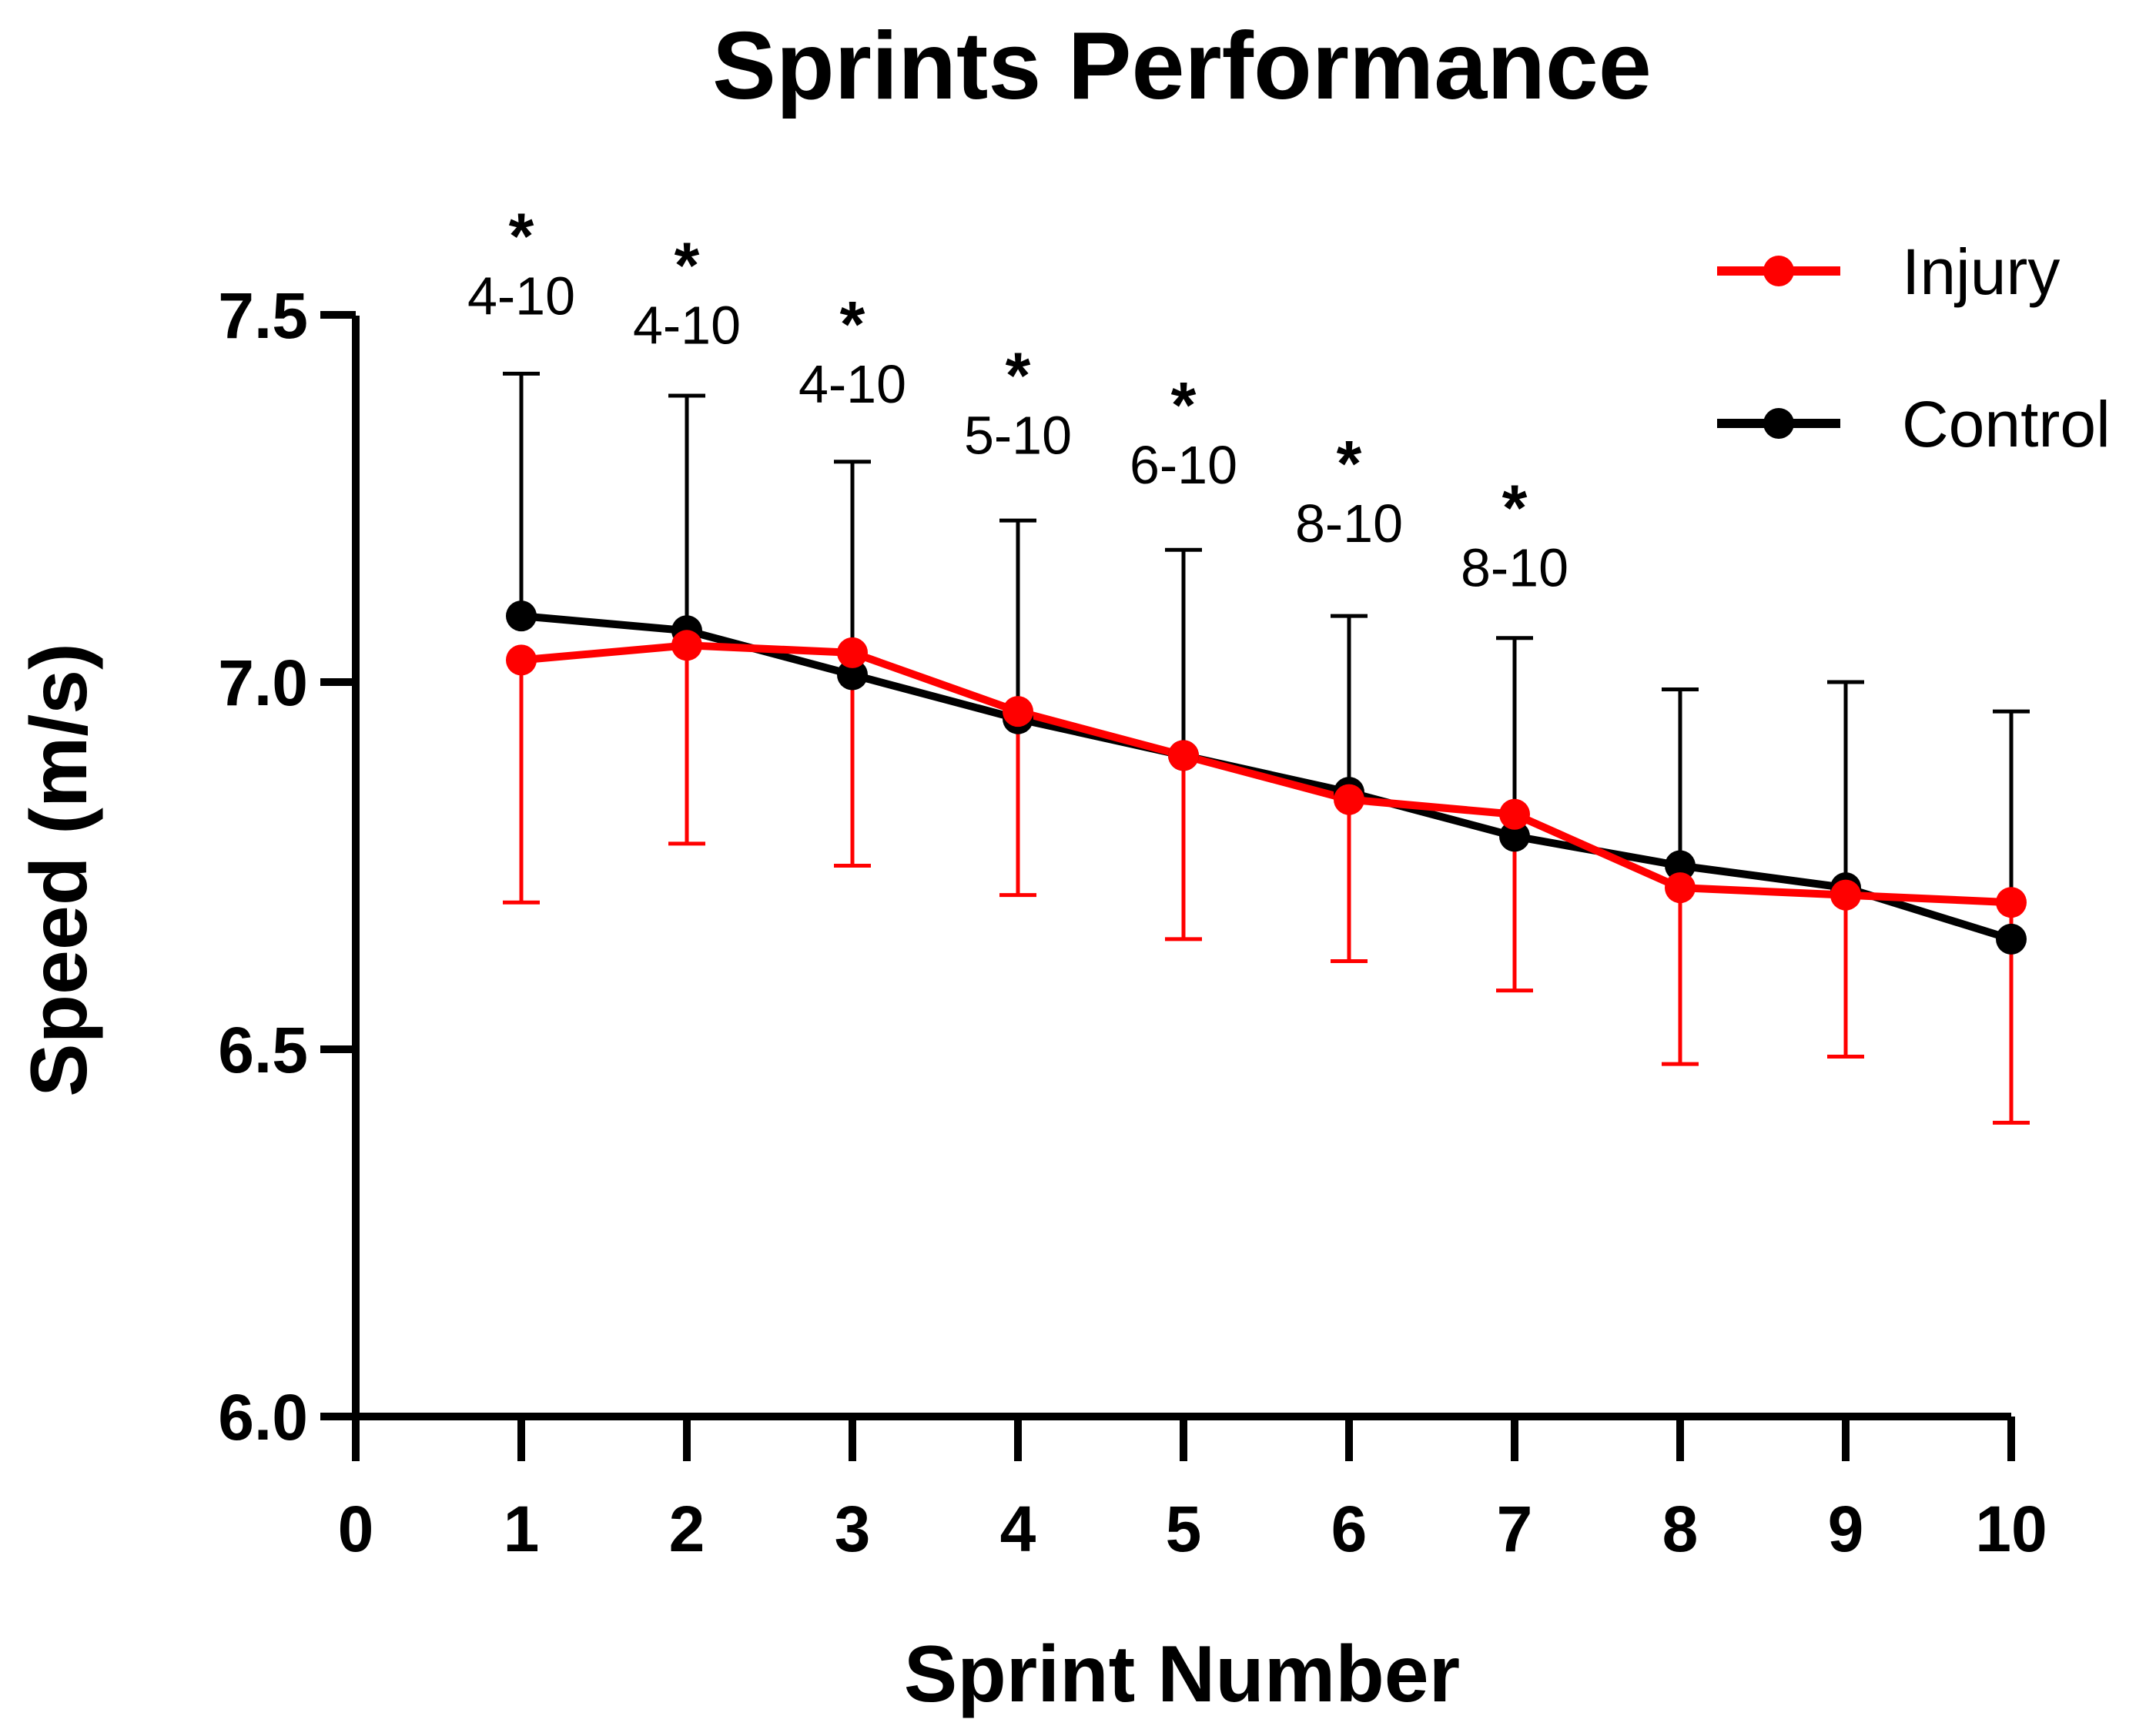 The image size is (2156, 1736). I want to click on series-line-injury, so click(1266, 774).